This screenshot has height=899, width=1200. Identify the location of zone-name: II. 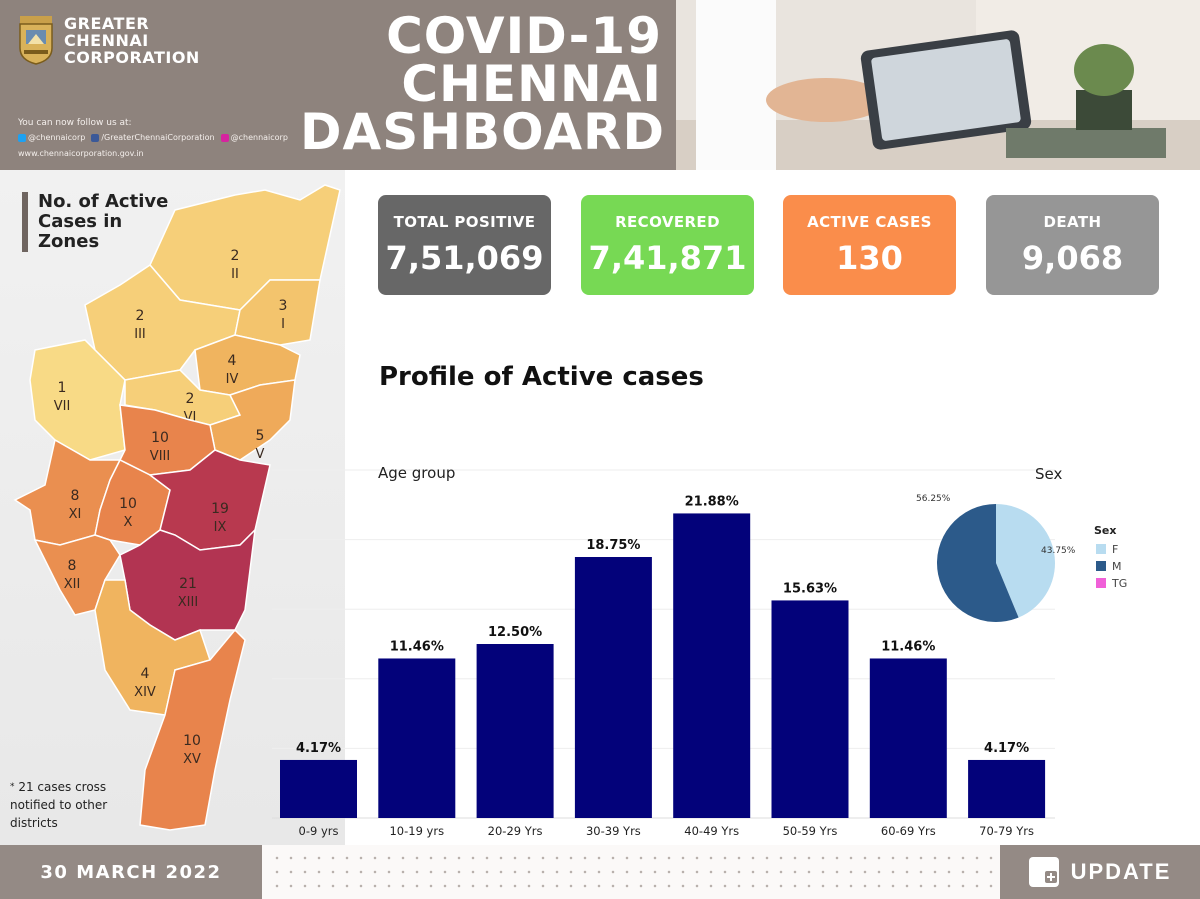
(235, 274).